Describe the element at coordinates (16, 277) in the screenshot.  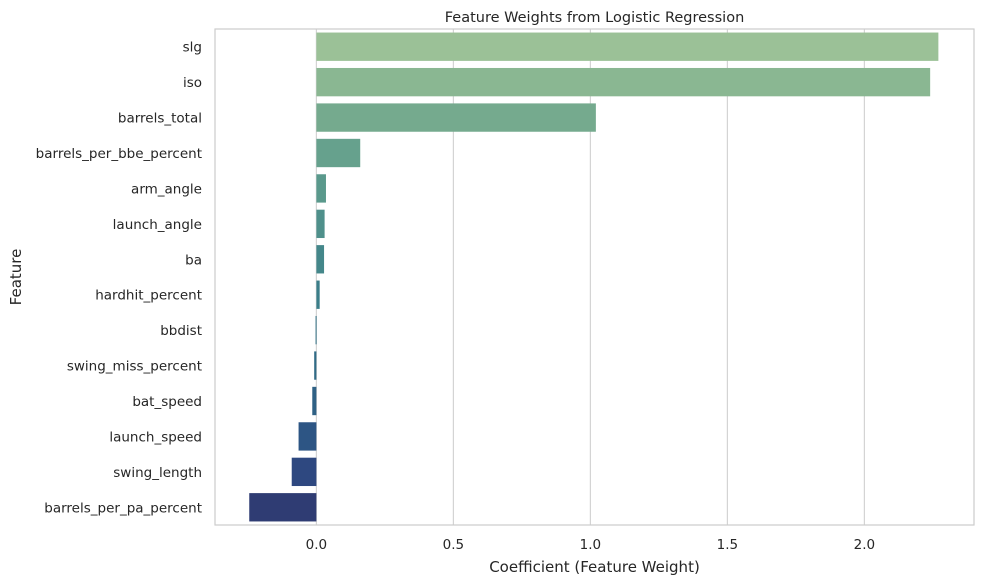
I see `y-axis-title: Feature` at that location.